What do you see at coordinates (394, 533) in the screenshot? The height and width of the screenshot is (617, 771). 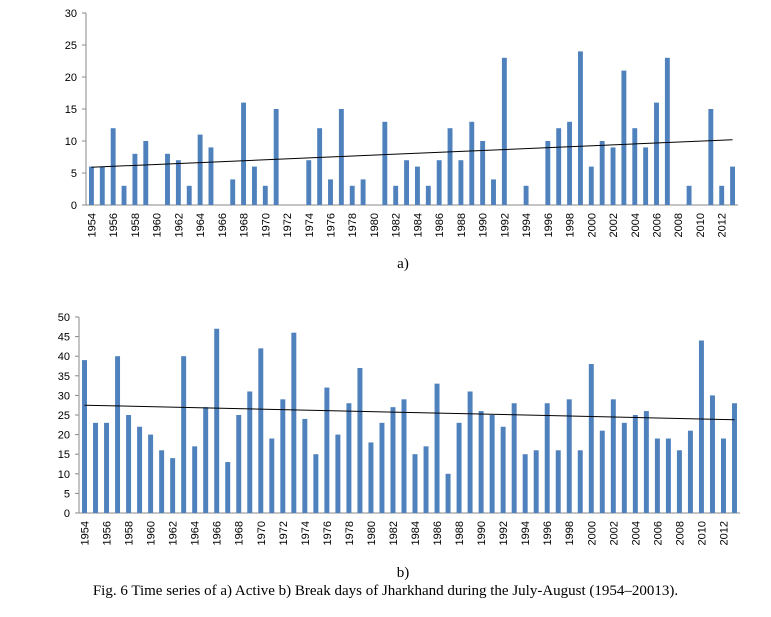 I see `x-tick-label: 1982` at bounding box center [394, 533].